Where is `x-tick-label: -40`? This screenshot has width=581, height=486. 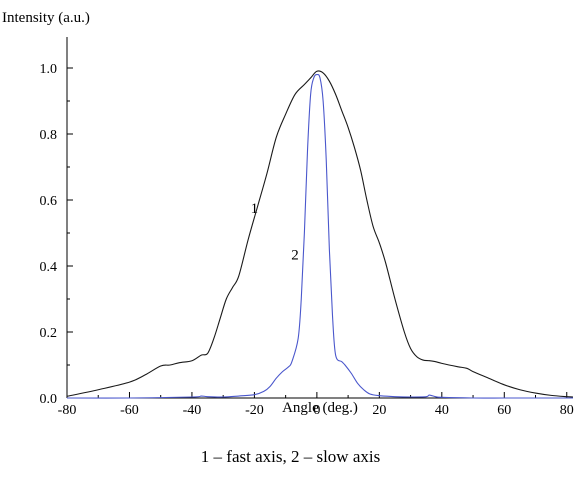
x-tick-label: -40 is located at coordinates (192, 410).